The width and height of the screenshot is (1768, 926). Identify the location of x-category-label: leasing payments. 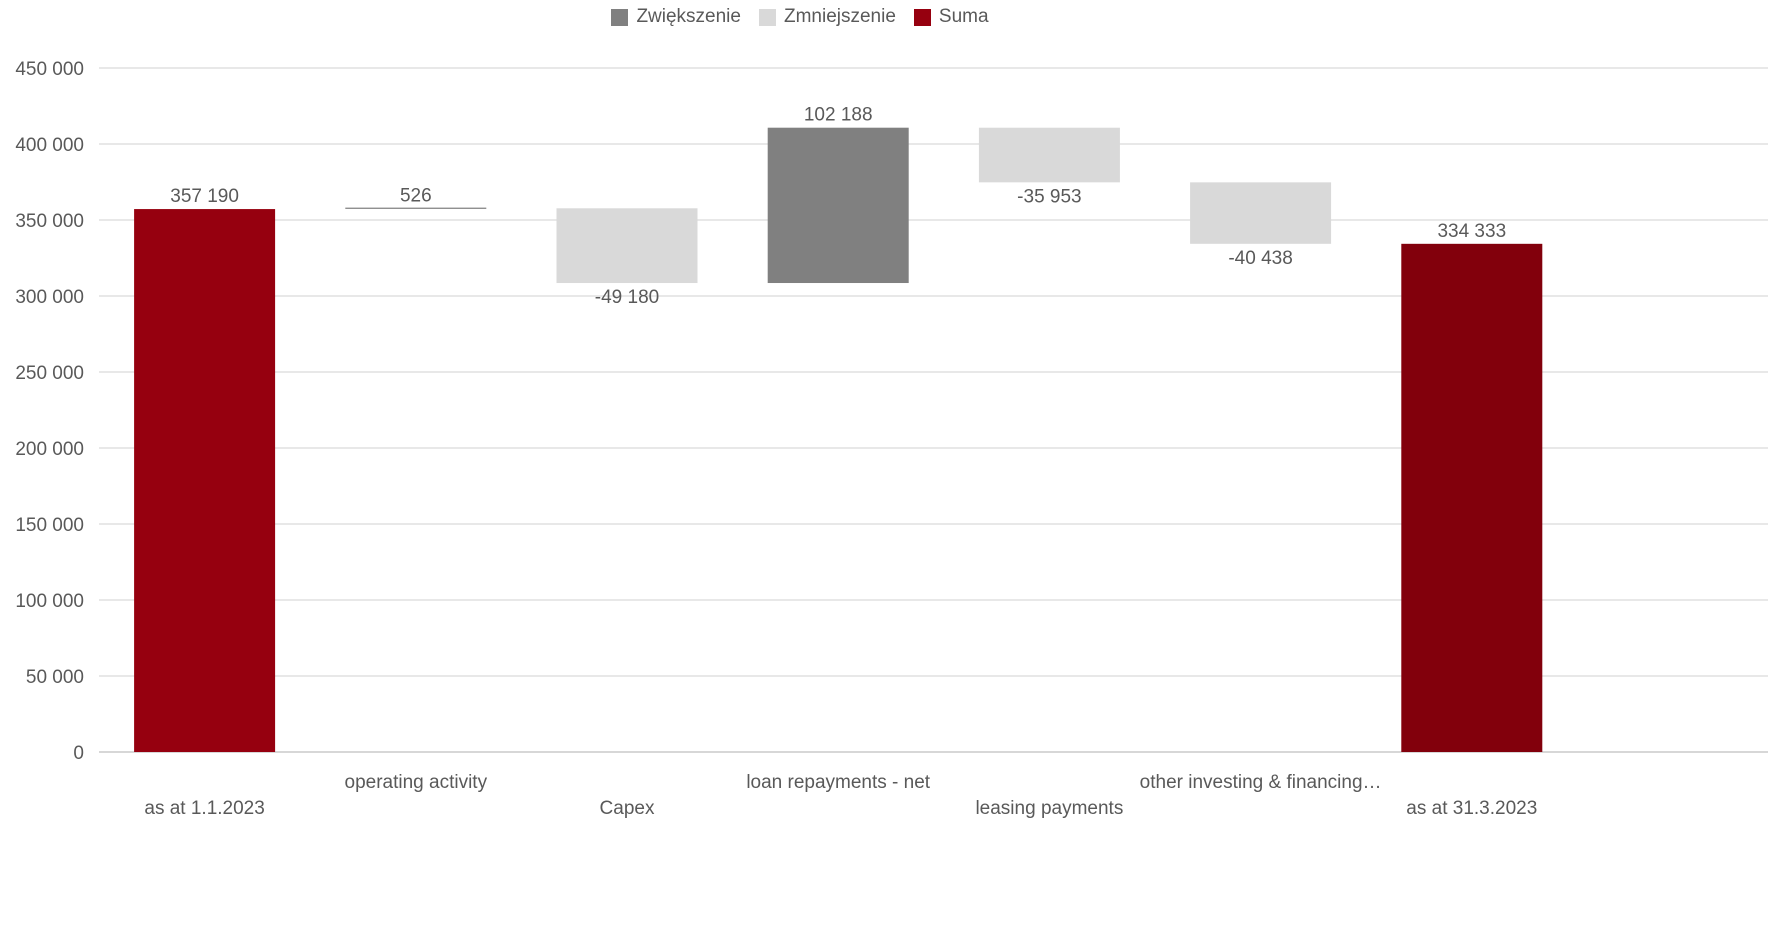
(1049, 808).